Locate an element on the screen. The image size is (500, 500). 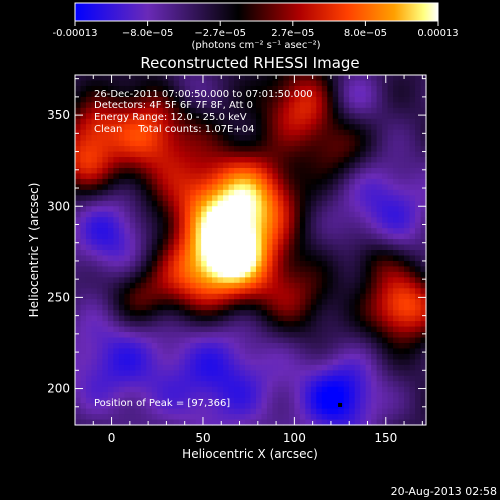
info-clean: Clean Total counts: 1.07E+04 is located at coordinates (174, 129).